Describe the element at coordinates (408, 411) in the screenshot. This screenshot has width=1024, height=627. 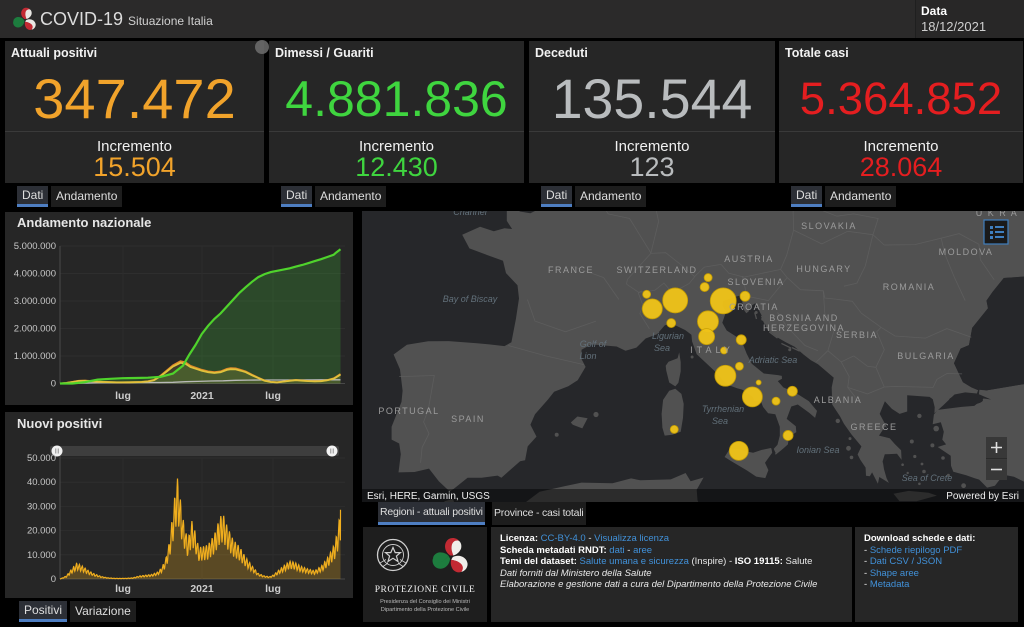
I see `svg-text: PORTUGAL` at that location.